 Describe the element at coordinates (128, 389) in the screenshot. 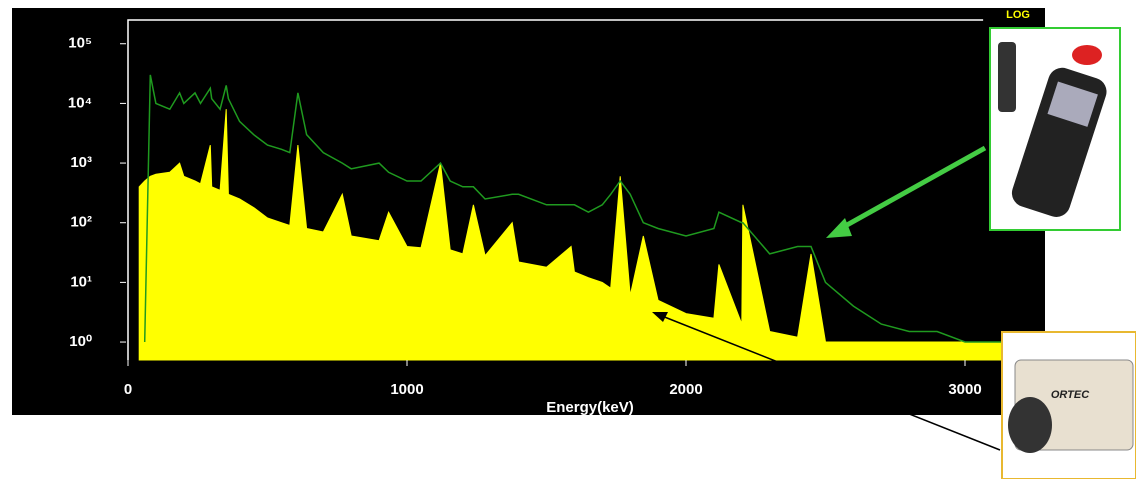

I see `x-tick-label: 0` at that location.